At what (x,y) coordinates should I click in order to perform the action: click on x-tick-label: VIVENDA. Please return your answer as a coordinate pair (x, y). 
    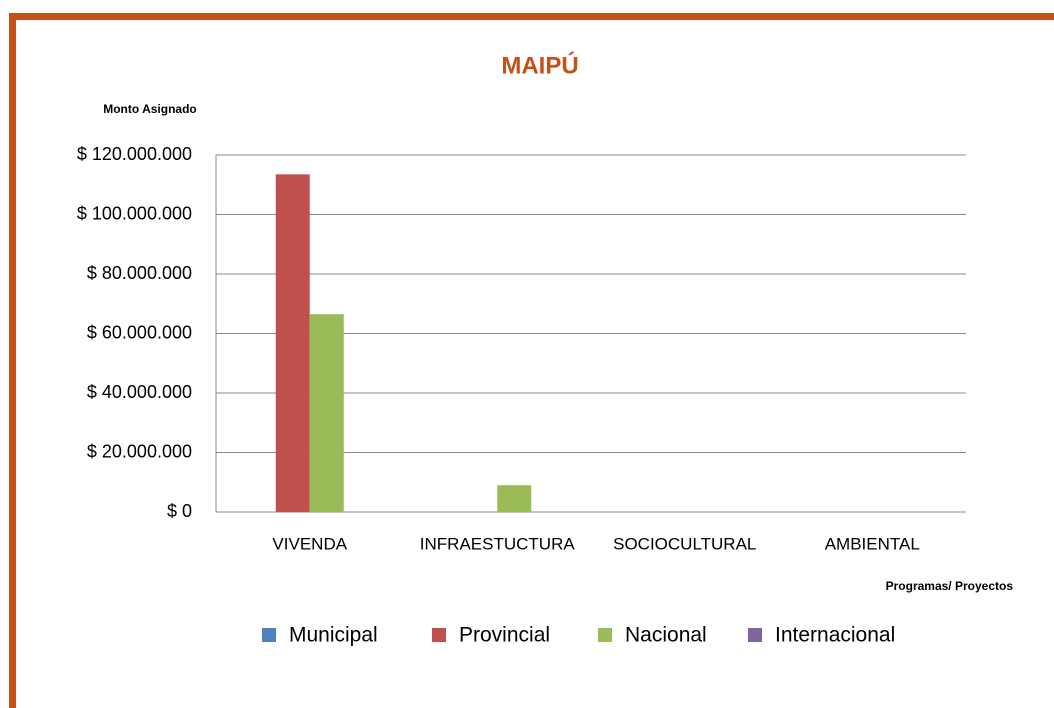
    Looking at the image, I should click on (309, 543).